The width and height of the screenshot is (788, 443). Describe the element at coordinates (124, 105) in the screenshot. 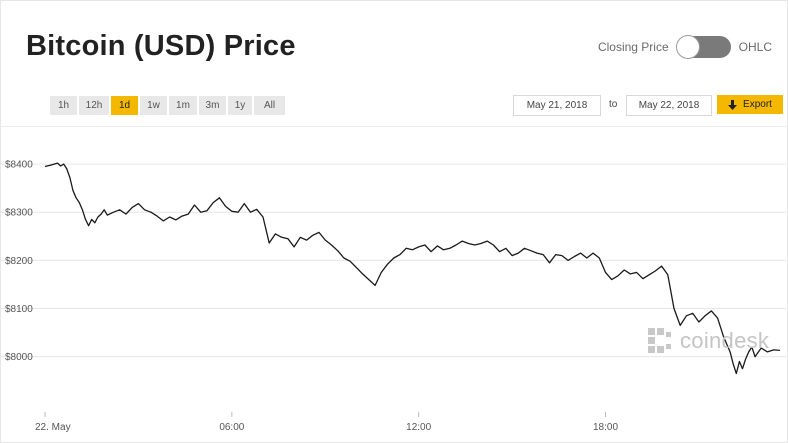

I see `range-button-1d: 1d` at that location.